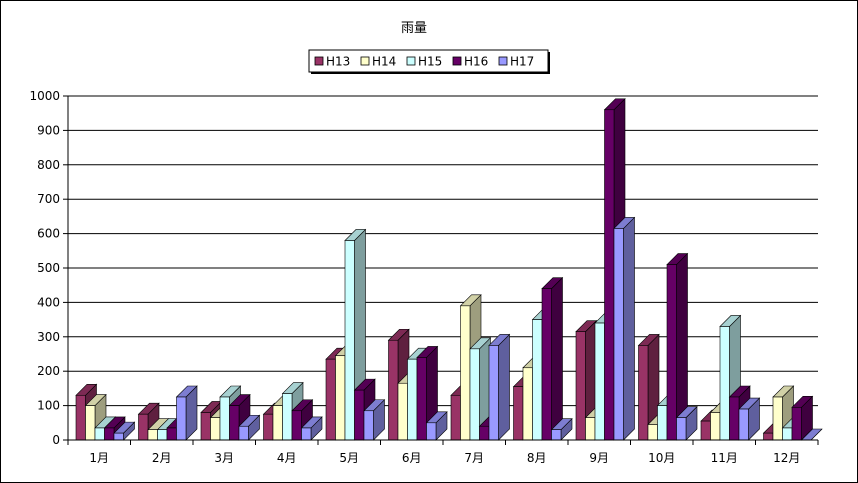 The height and width of the screenshot is (483, 858). I want to click on y-tick-label: 700, so click(48, 199).